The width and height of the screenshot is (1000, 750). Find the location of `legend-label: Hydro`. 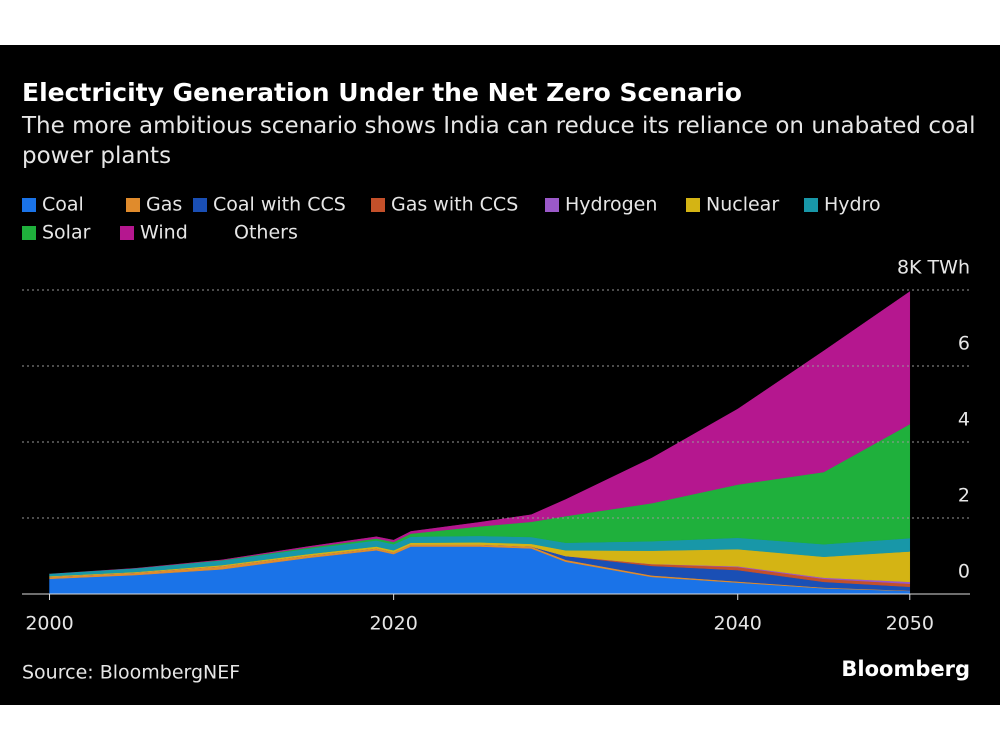

legend-label: Hydro is located at coordinates (852, 205).